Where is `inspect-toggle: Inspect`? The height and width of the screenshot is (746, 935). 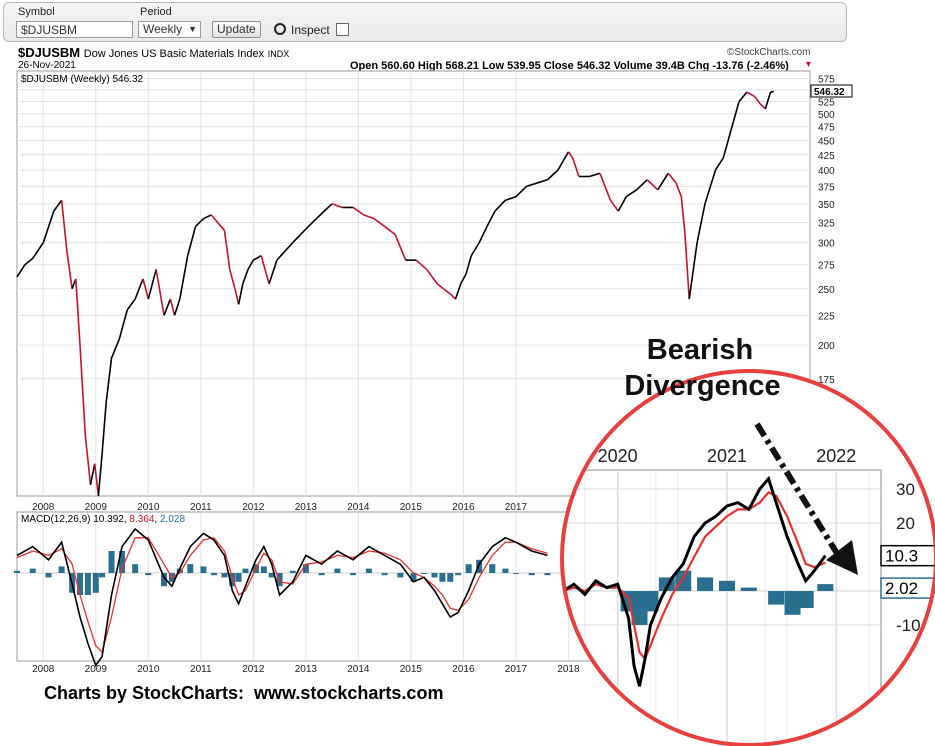 inspect-toggle: Inspect is located at coordinates (302, 29).